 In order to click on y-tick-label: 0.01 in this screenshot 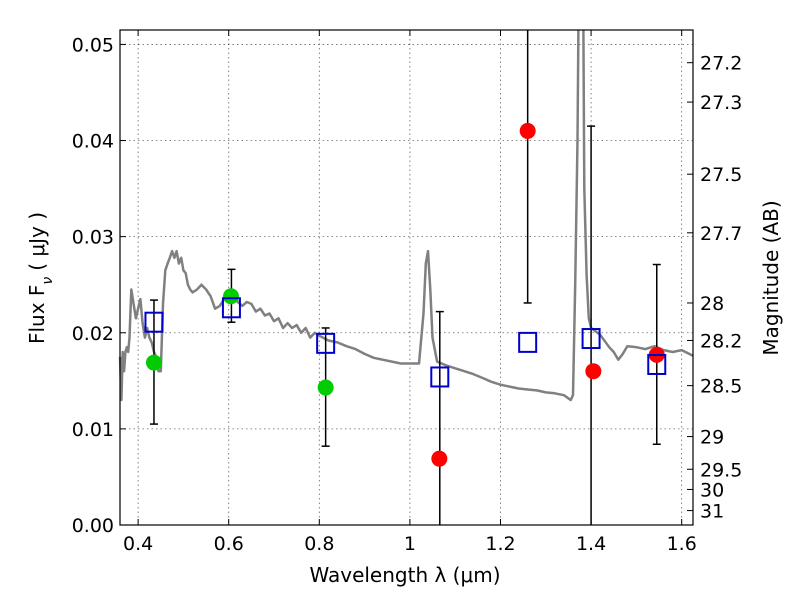, I will do `click(93, 430)`.